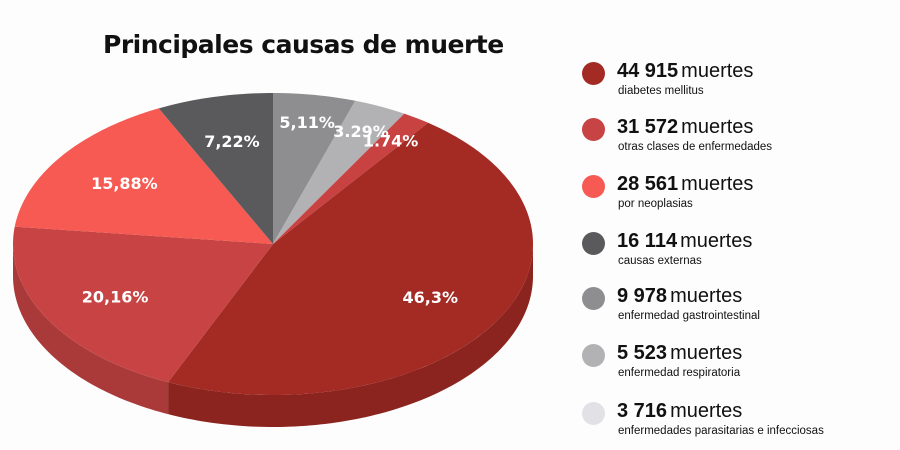 The height and width of the screenshot is (450, 900). What do you see at coordinates (648, 71) in the screenshot?
I see `count-value: 44 915` at bounding box center [648, 71].